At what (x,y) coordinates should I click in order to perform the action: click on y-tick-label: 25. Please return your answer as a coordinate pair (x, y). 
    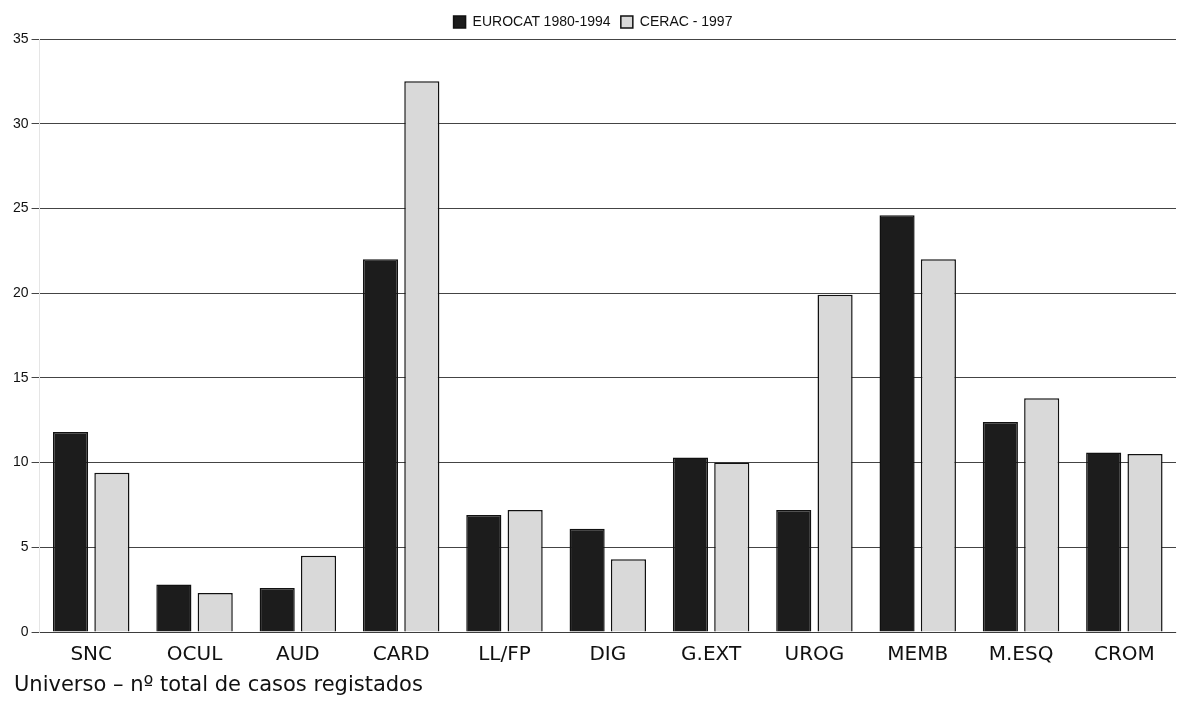
    Looking at the image, I should click on (20, 207).